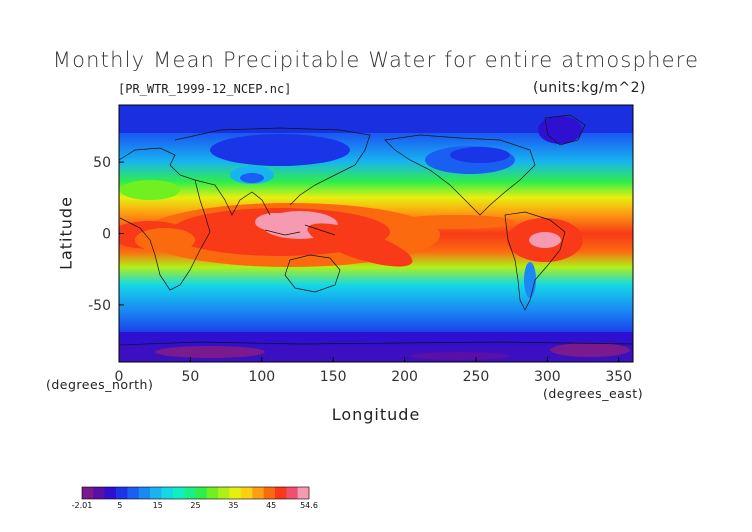 The height and width of the screenshot is (532, 752). I want to click on colorbar-tick-label: 35, so click(233, 505).